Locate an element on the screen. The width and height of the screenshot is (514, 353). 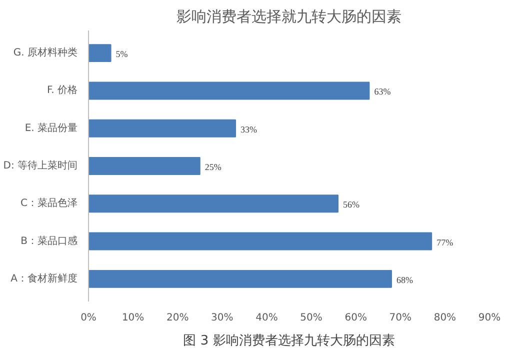
y-tick-label: A：食材新鲜度 is located at coordinates (44, 278).